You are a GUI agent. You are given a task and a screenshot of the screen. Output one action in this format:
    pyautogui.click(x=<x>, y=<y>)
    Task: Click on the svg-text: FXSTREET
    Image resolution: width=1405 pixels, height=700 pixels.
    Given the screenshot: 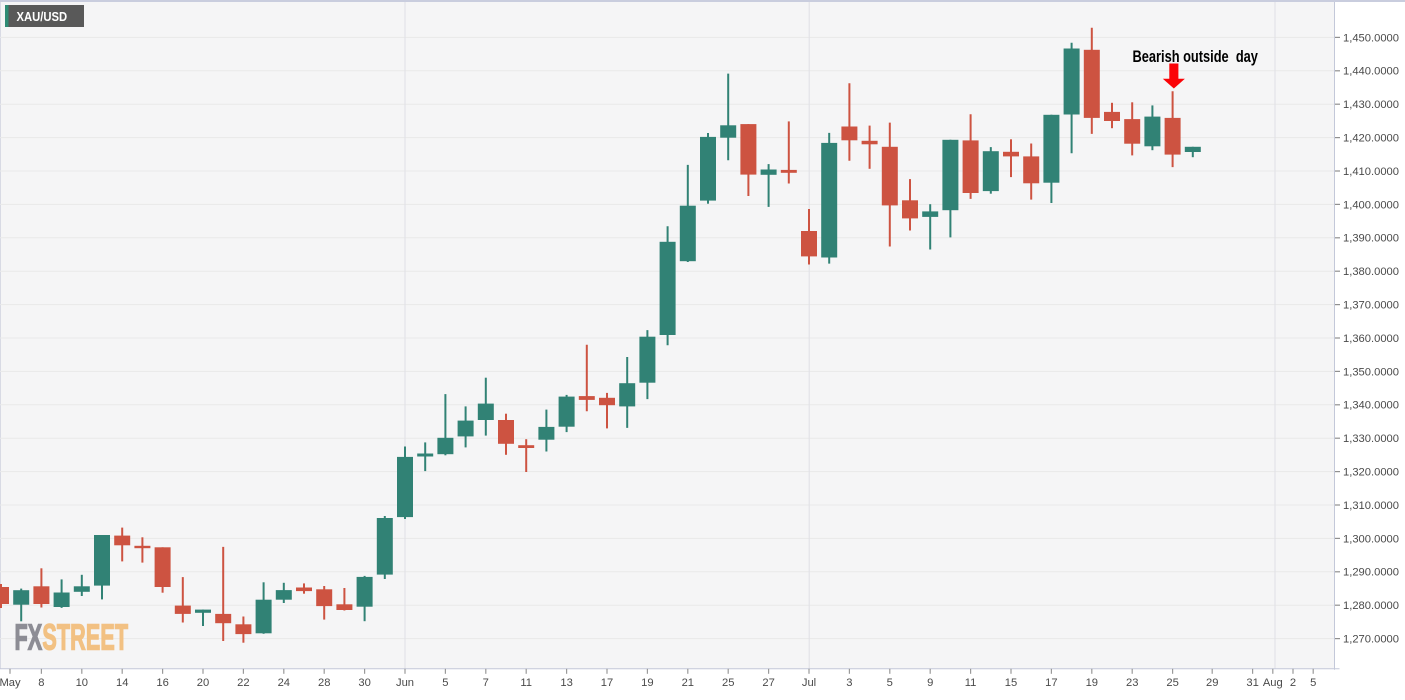 What is the action you would take?
    pyautogui.click(x=72, y=638)
    